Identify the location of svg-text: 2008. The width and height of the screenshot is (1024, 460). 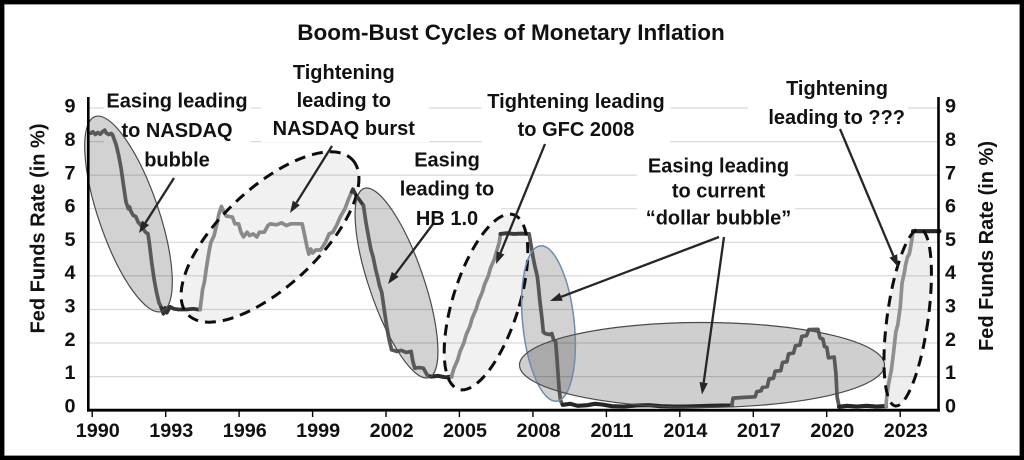
(538, 431).